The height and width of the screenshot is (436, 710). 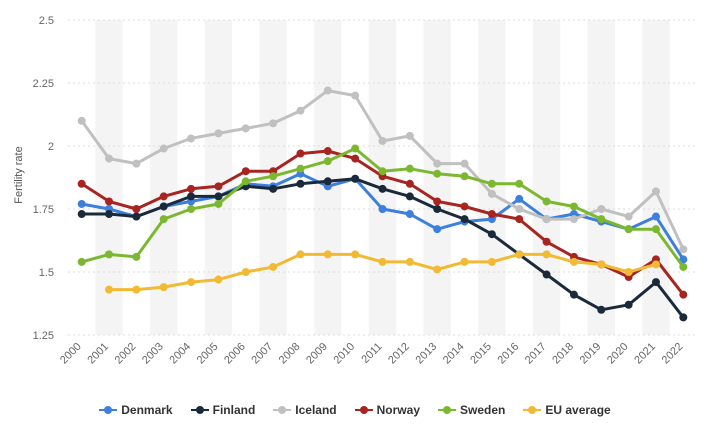 What do you see at coordinates (437, 173) in the screenshot?
I see `point-sweden-2013` at bounding box center [437, 173].